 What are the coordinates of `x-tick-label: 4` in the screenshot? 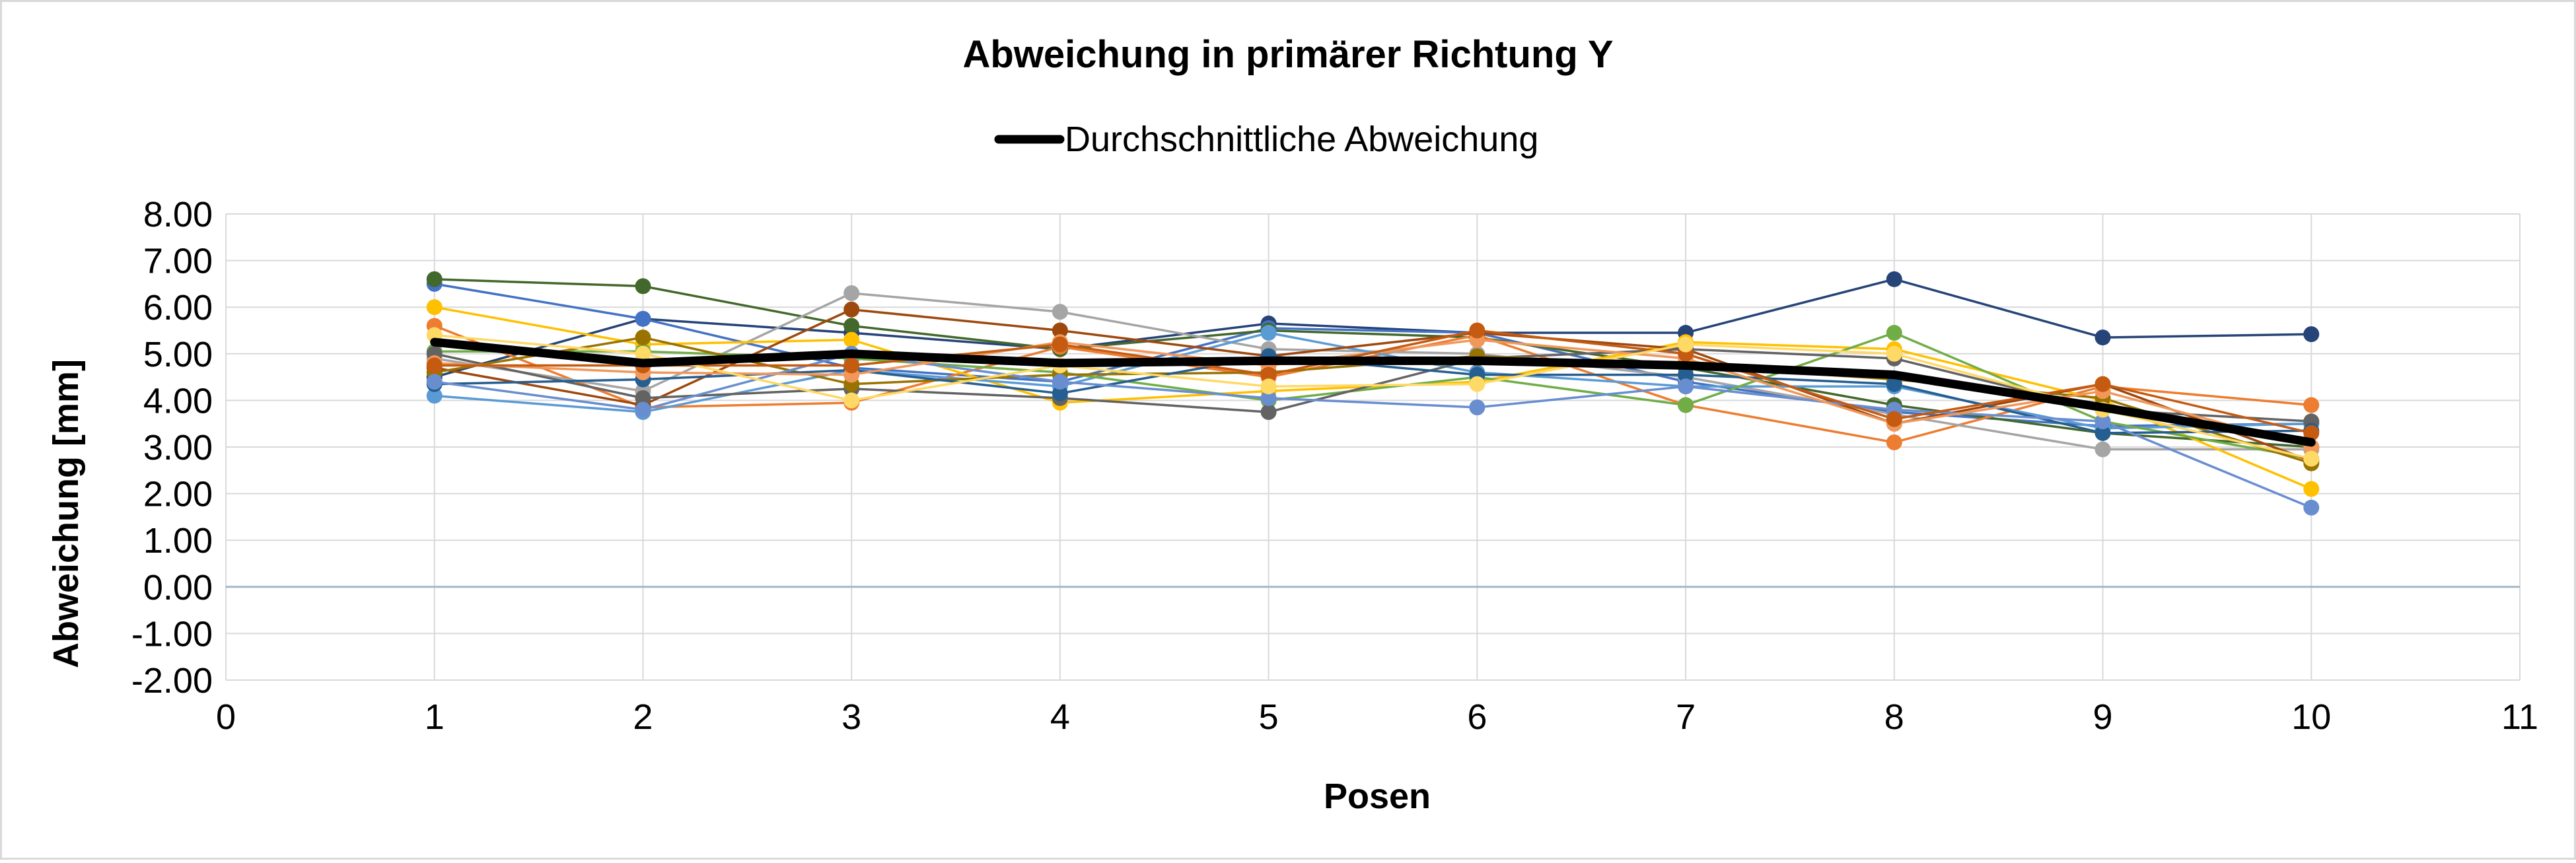 It's located at (1060, 717).